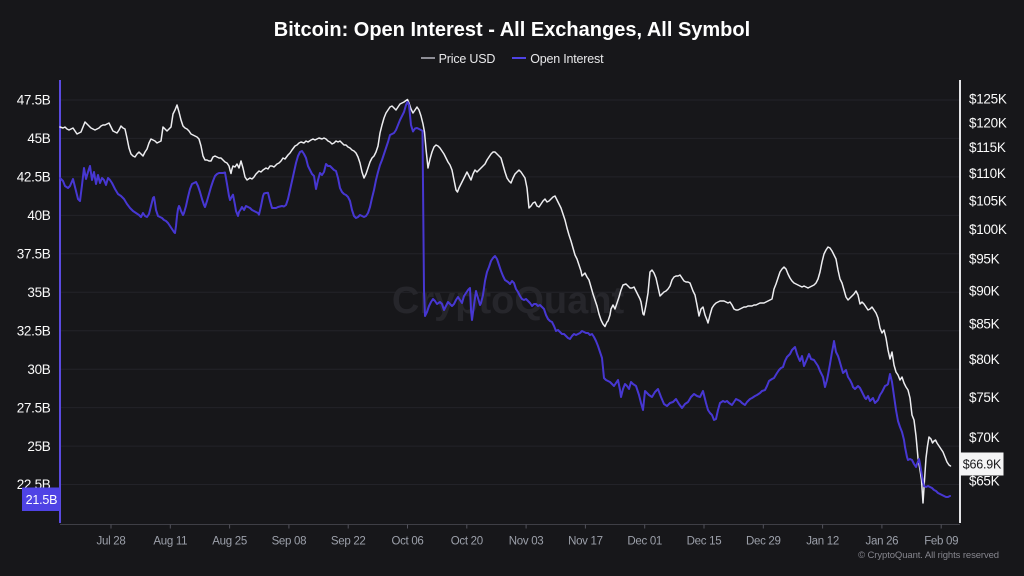 The height and width of the screenshot is (576, 1024). I want to click on svg-text: Jan 12, so click(822, 542).